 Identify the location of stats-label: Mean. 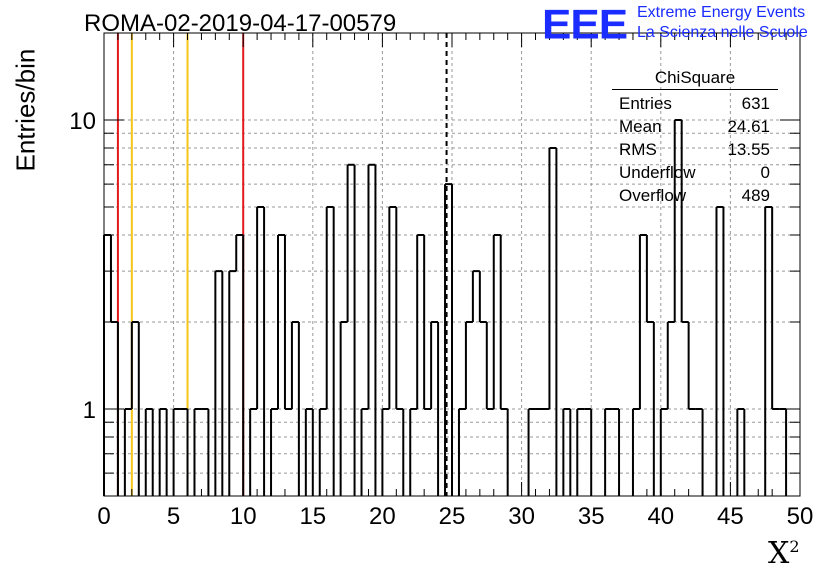
(640, 126).